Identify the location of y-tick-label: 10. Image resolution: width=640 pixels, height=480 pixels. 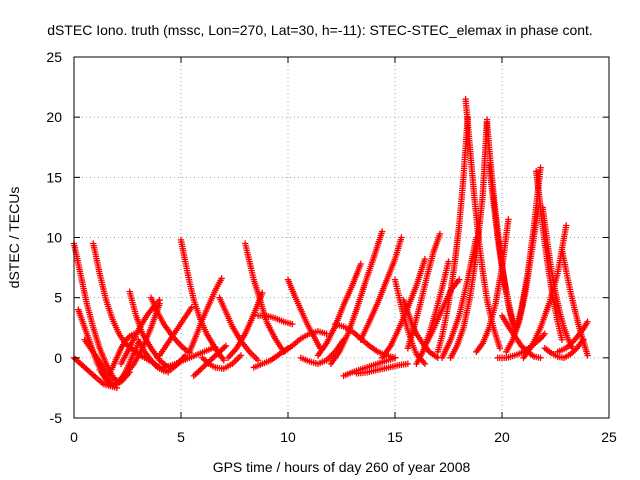
(54, 238).